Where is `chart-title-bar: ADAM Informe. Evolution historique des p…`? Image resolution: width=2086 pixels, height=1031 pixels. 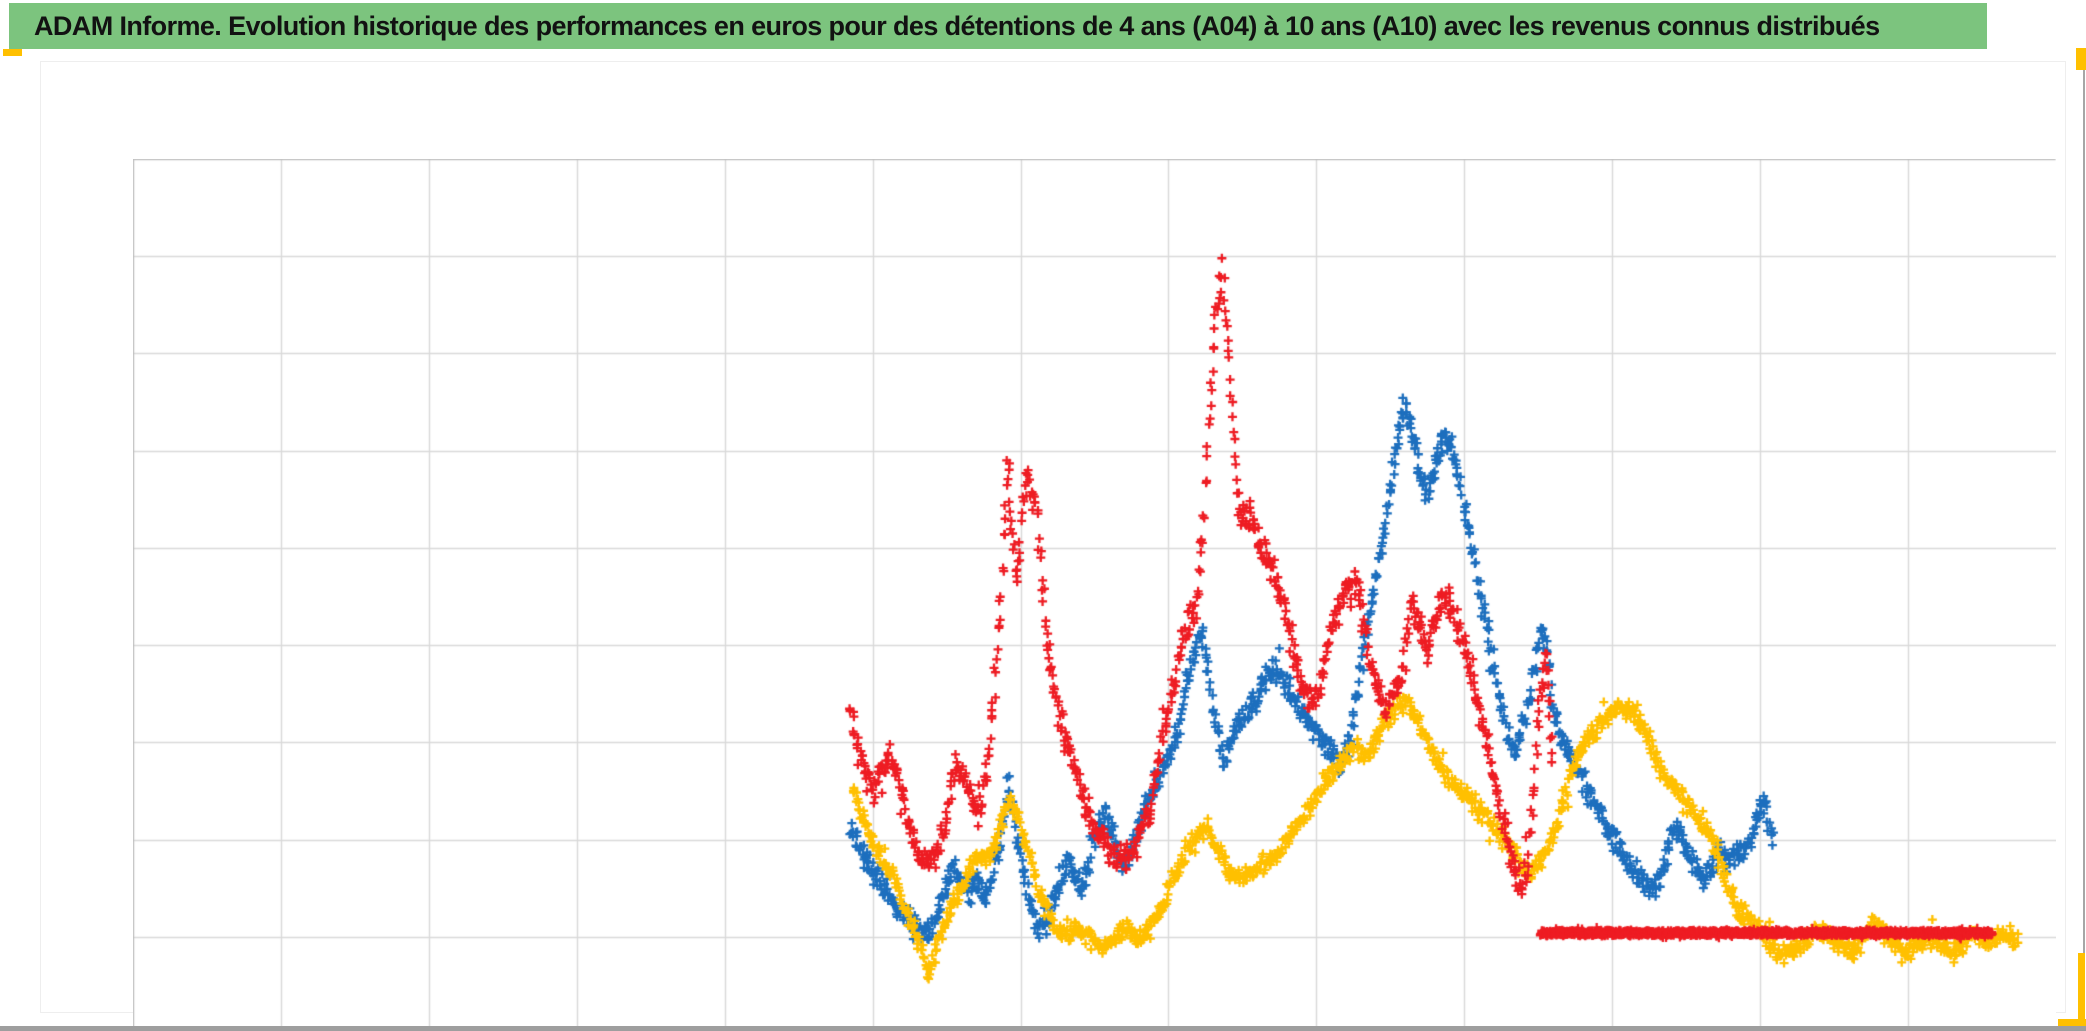 chart-title-bar: ADAM Informe. Evolution historique des p… is located at coordinates (998, 26).